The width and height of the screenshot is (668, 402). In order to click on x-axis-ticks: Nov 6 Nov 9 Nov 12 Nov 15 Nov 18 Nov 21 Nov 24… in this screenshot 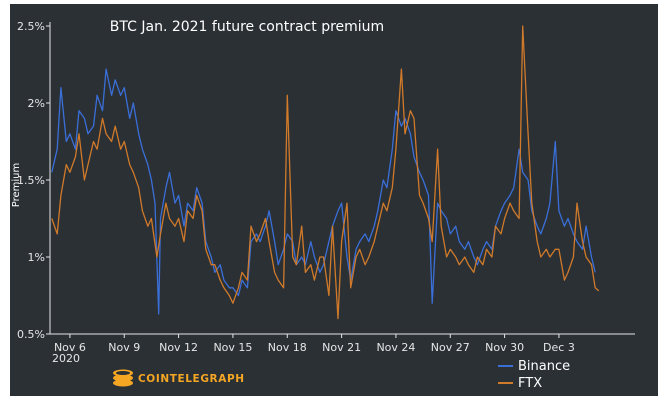, I will do `click(314, 344)`.